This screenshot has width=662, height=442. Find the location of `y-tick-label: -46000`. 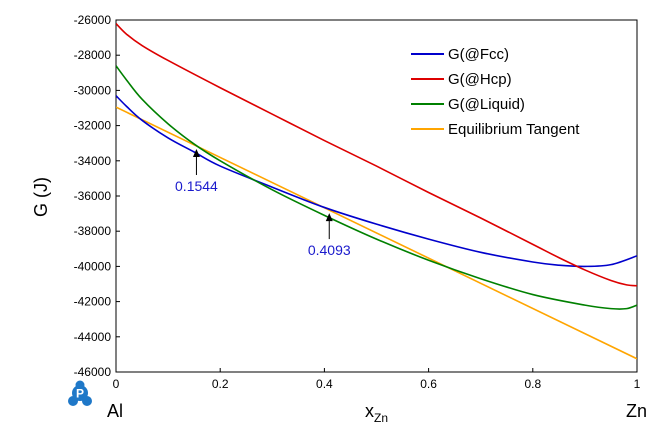

y-tick-label: -46000 is located at coordinates (93, 372).